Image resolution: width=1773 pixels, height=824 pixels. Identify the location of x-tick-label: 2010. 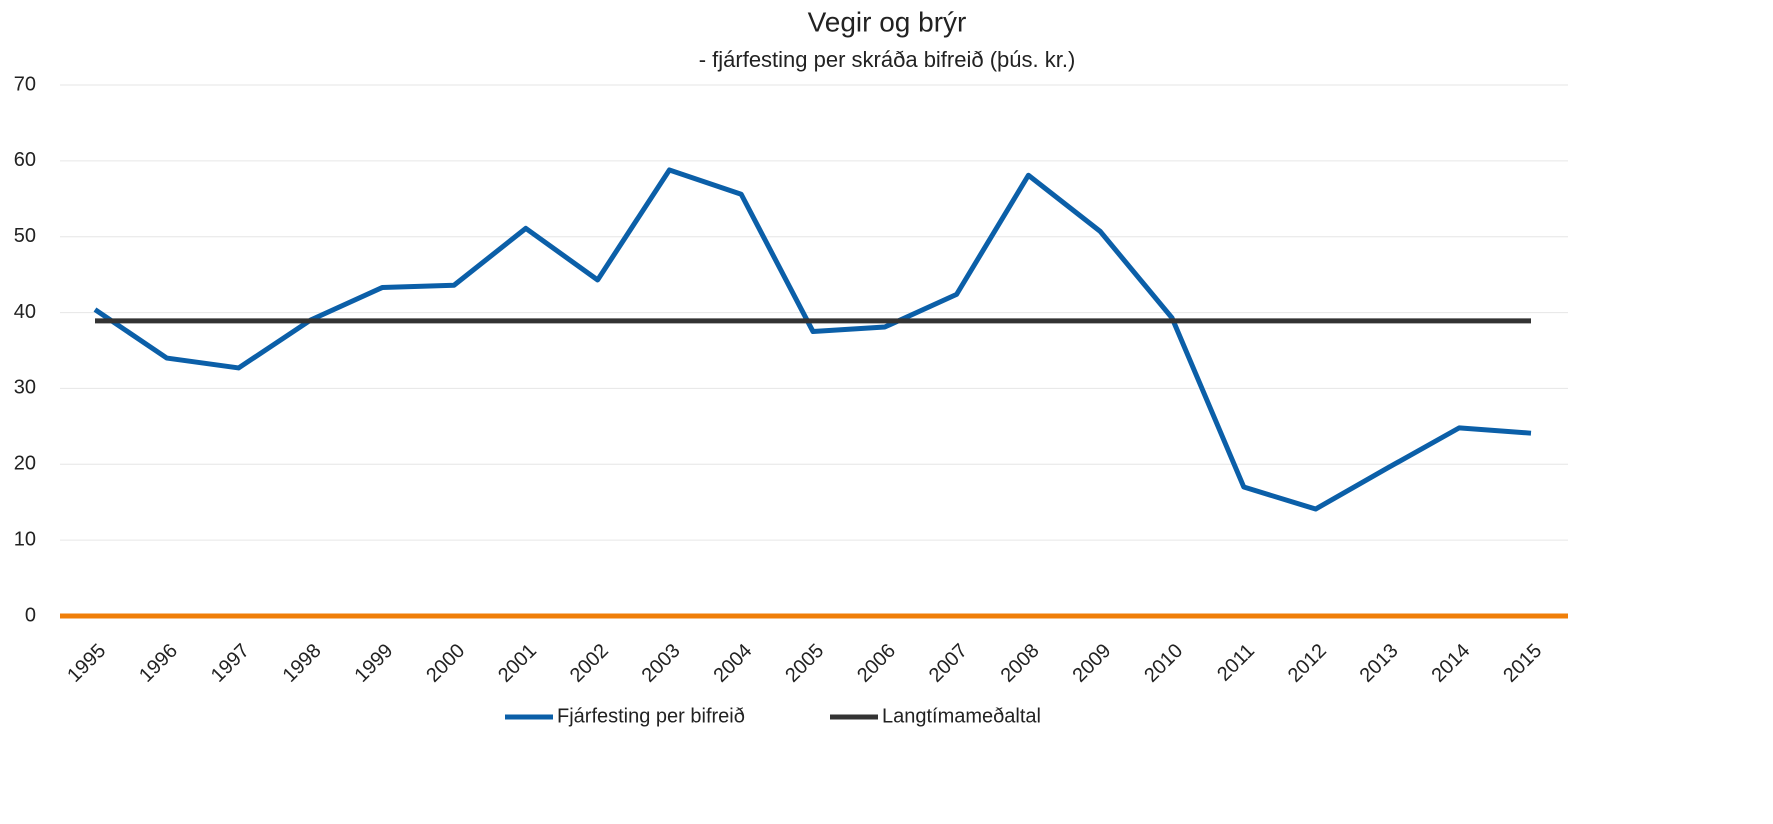
(1163, 663).